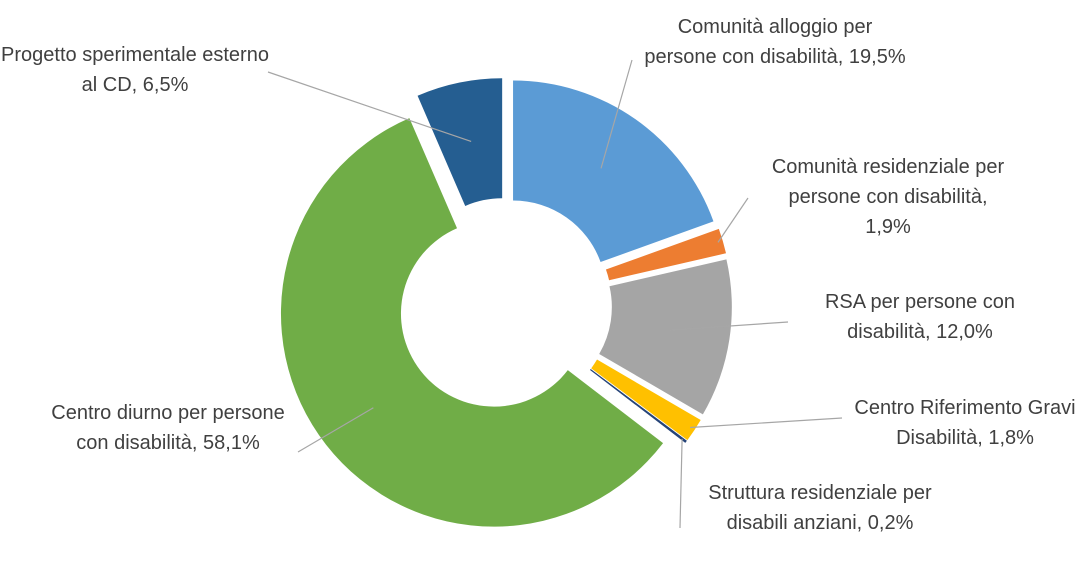  I want to click on category-label: RSA per persone con disabilità,, so click(920, 317).